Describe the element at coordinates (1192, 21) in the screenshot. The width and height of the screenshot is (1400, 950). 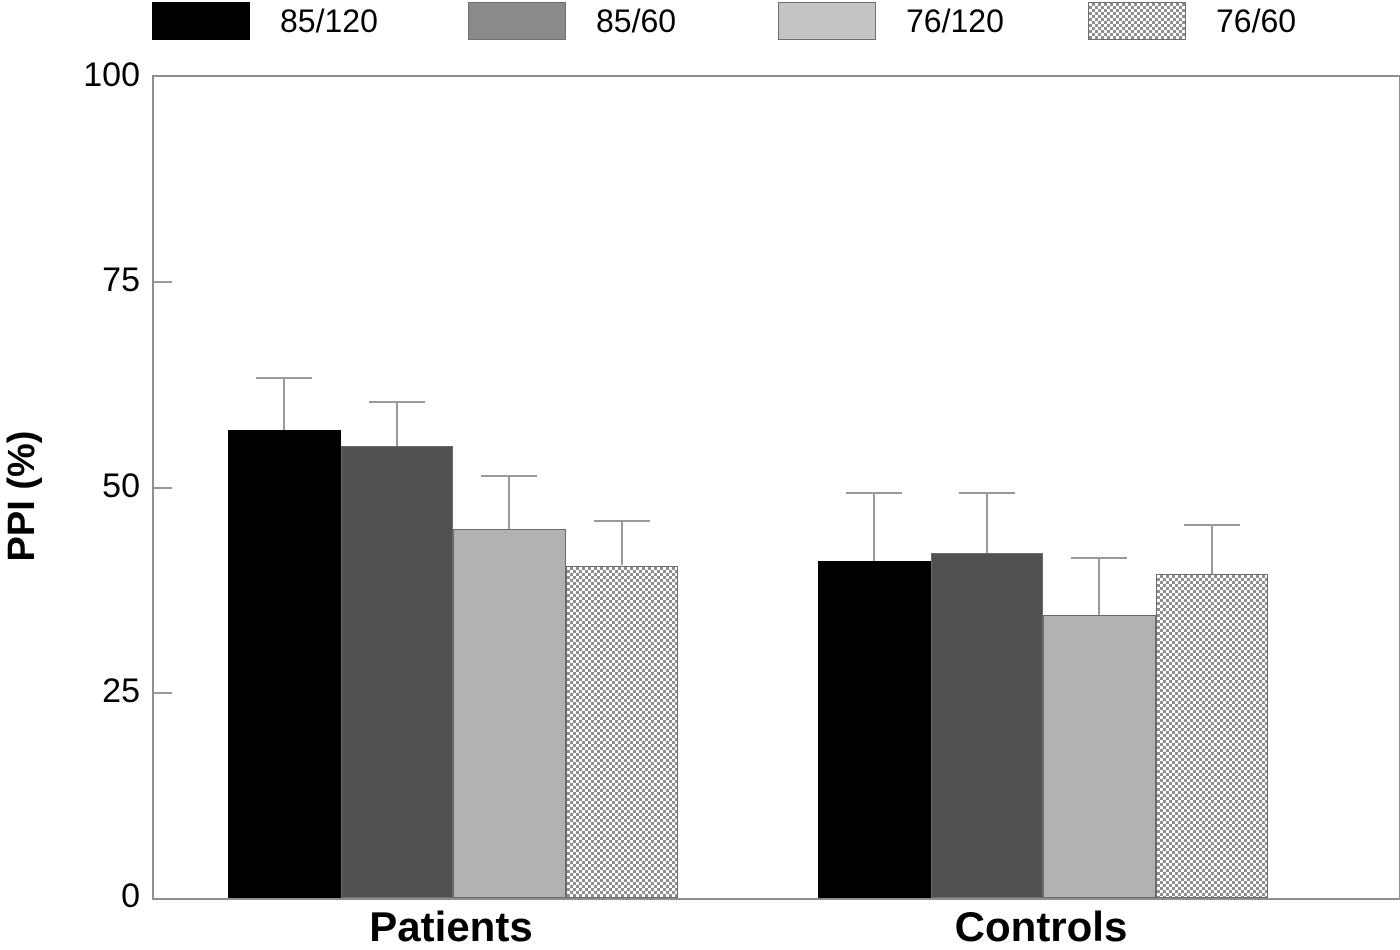
I see `legend-item-76-60: 76/60` at that location.